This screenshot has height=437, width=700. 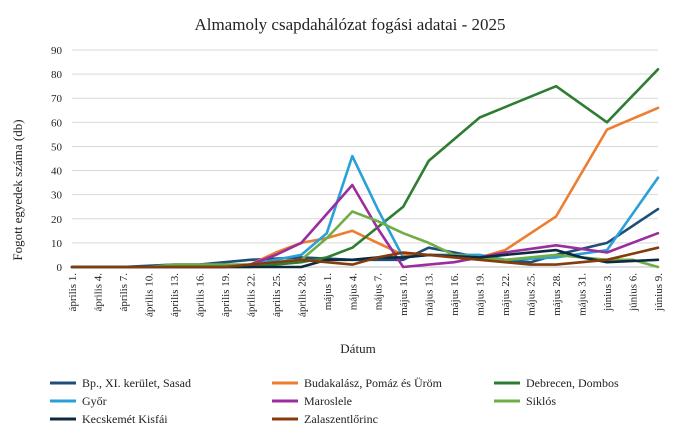 I want to click on x-tick-label: május 1., so click(x=328, y=292).